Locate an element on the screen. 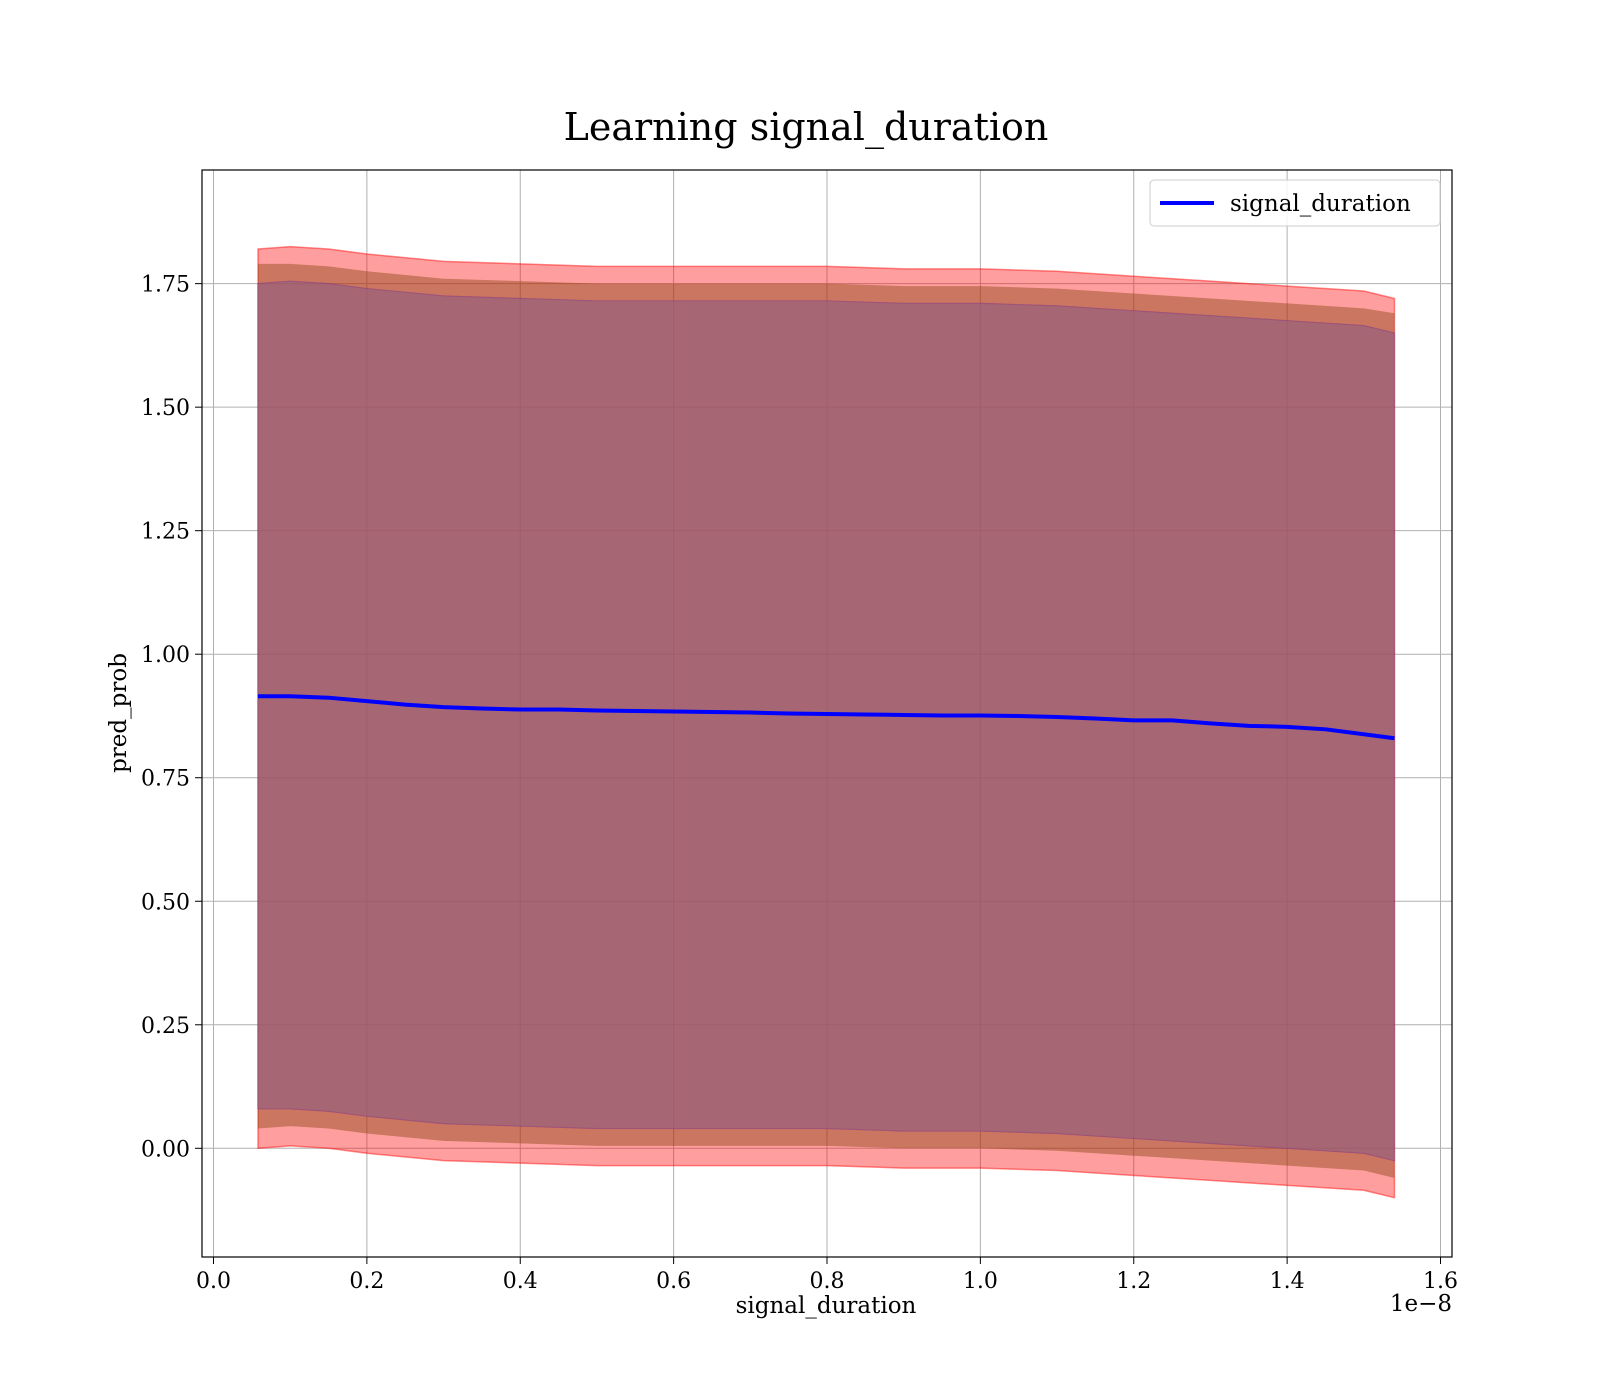  y-axis-ticks: 0.00 0.25 0.50 0.75 1.00 1.25 1.50 1.75 is located at coordinates (171, 717).